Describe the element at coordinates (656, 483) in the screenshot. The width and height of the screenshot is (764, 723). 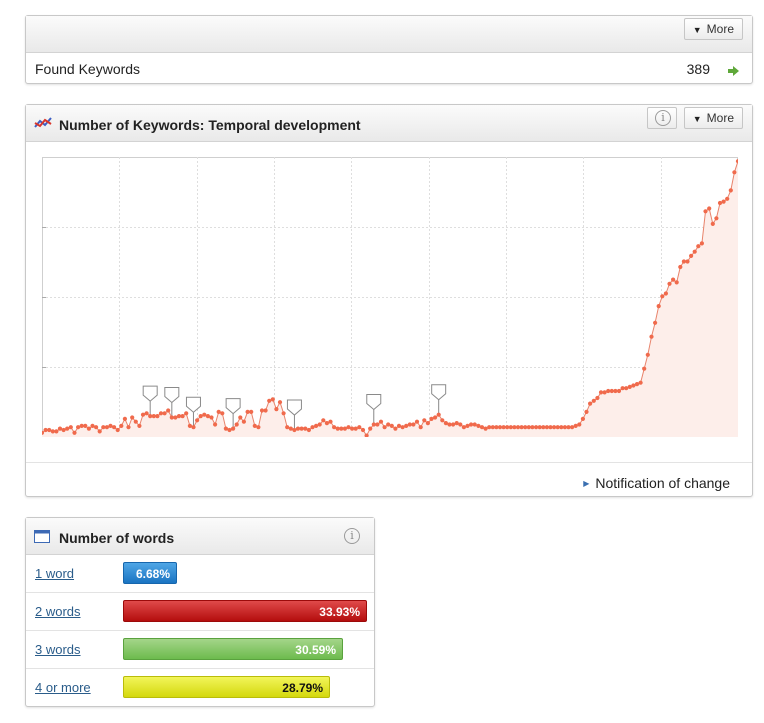
I see `notification-link: ▶ Notification of change` at that location.